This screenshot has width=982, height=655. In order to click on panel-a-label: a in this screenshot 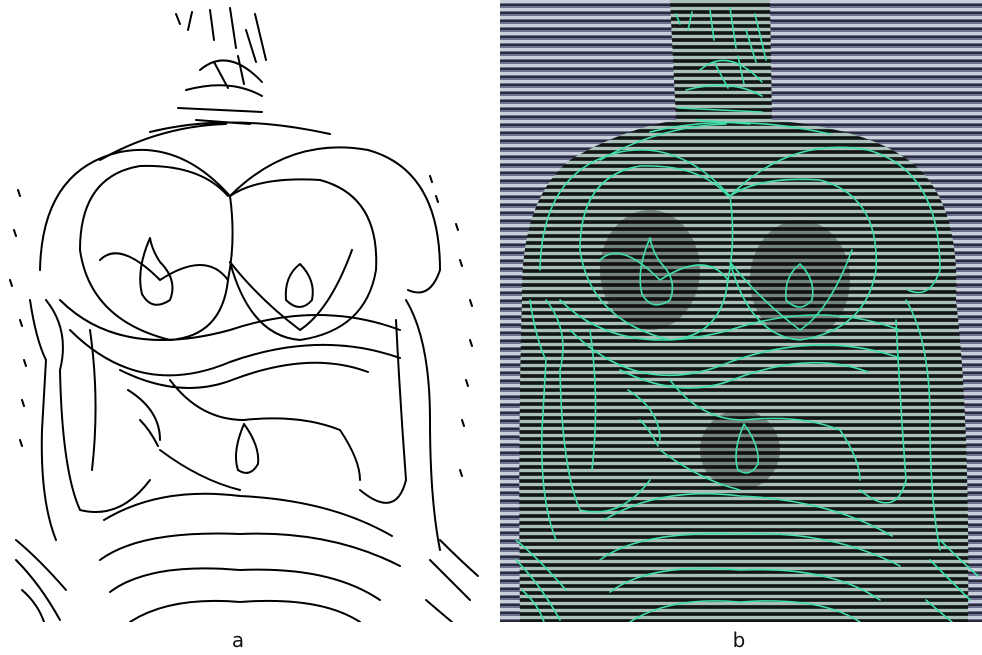, I will do `click(238, 640)`.